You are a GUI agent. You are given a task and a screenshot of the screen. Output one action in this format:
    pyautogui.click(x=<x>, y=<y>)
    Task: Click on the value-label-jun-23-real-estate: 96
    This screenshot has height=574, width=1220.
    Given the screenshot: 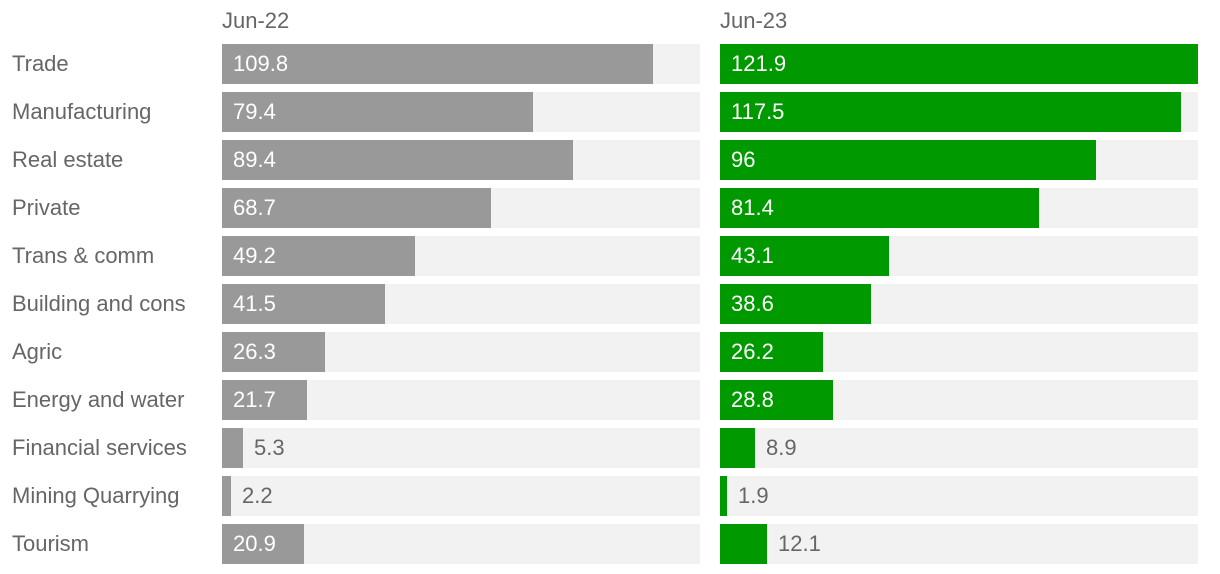 What is the action you would take?
    pyautogui.click(x=743, y=159)
    